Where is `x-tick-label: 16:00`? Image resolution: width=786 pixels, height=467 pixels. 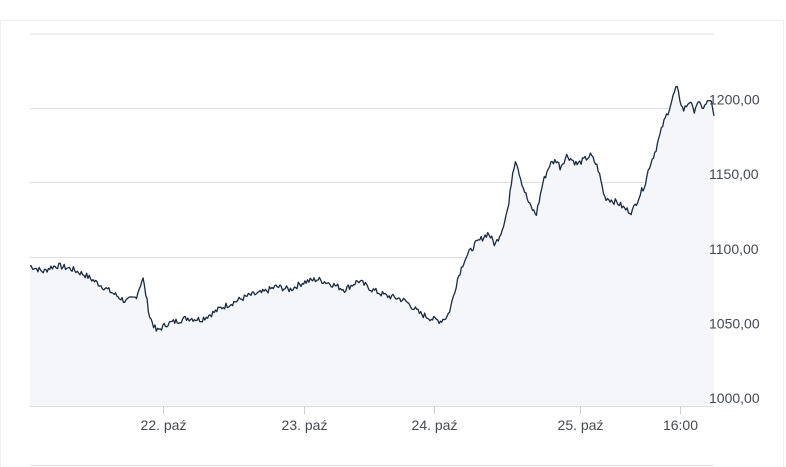 x-tick-label: 16:00 is located at coordinates (680, 425).